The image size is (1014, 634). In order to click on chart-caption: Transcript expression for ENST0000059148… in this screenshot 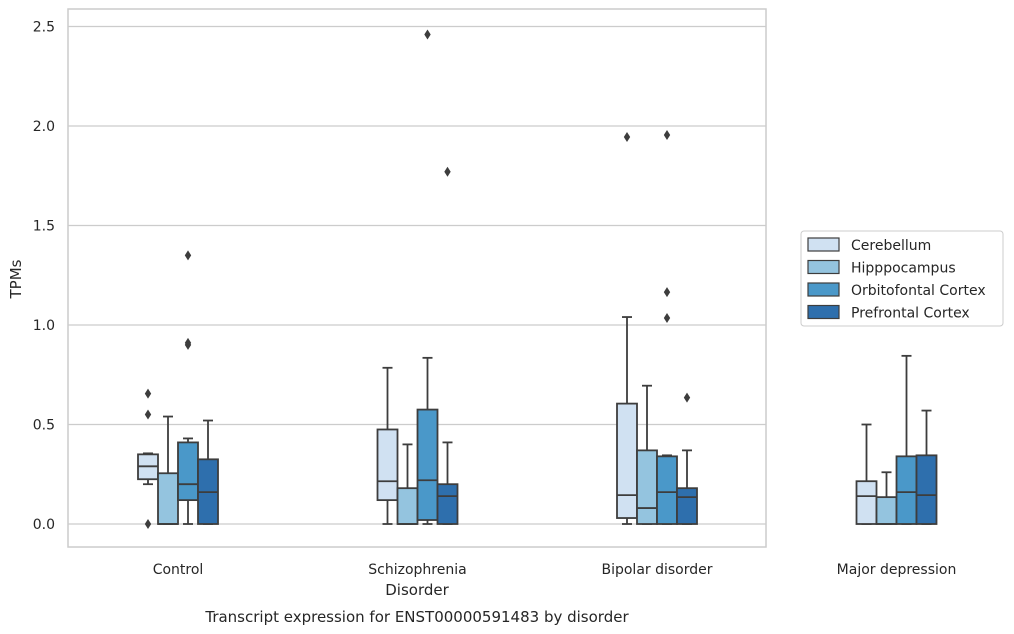, I will do `click(416, 617)`.